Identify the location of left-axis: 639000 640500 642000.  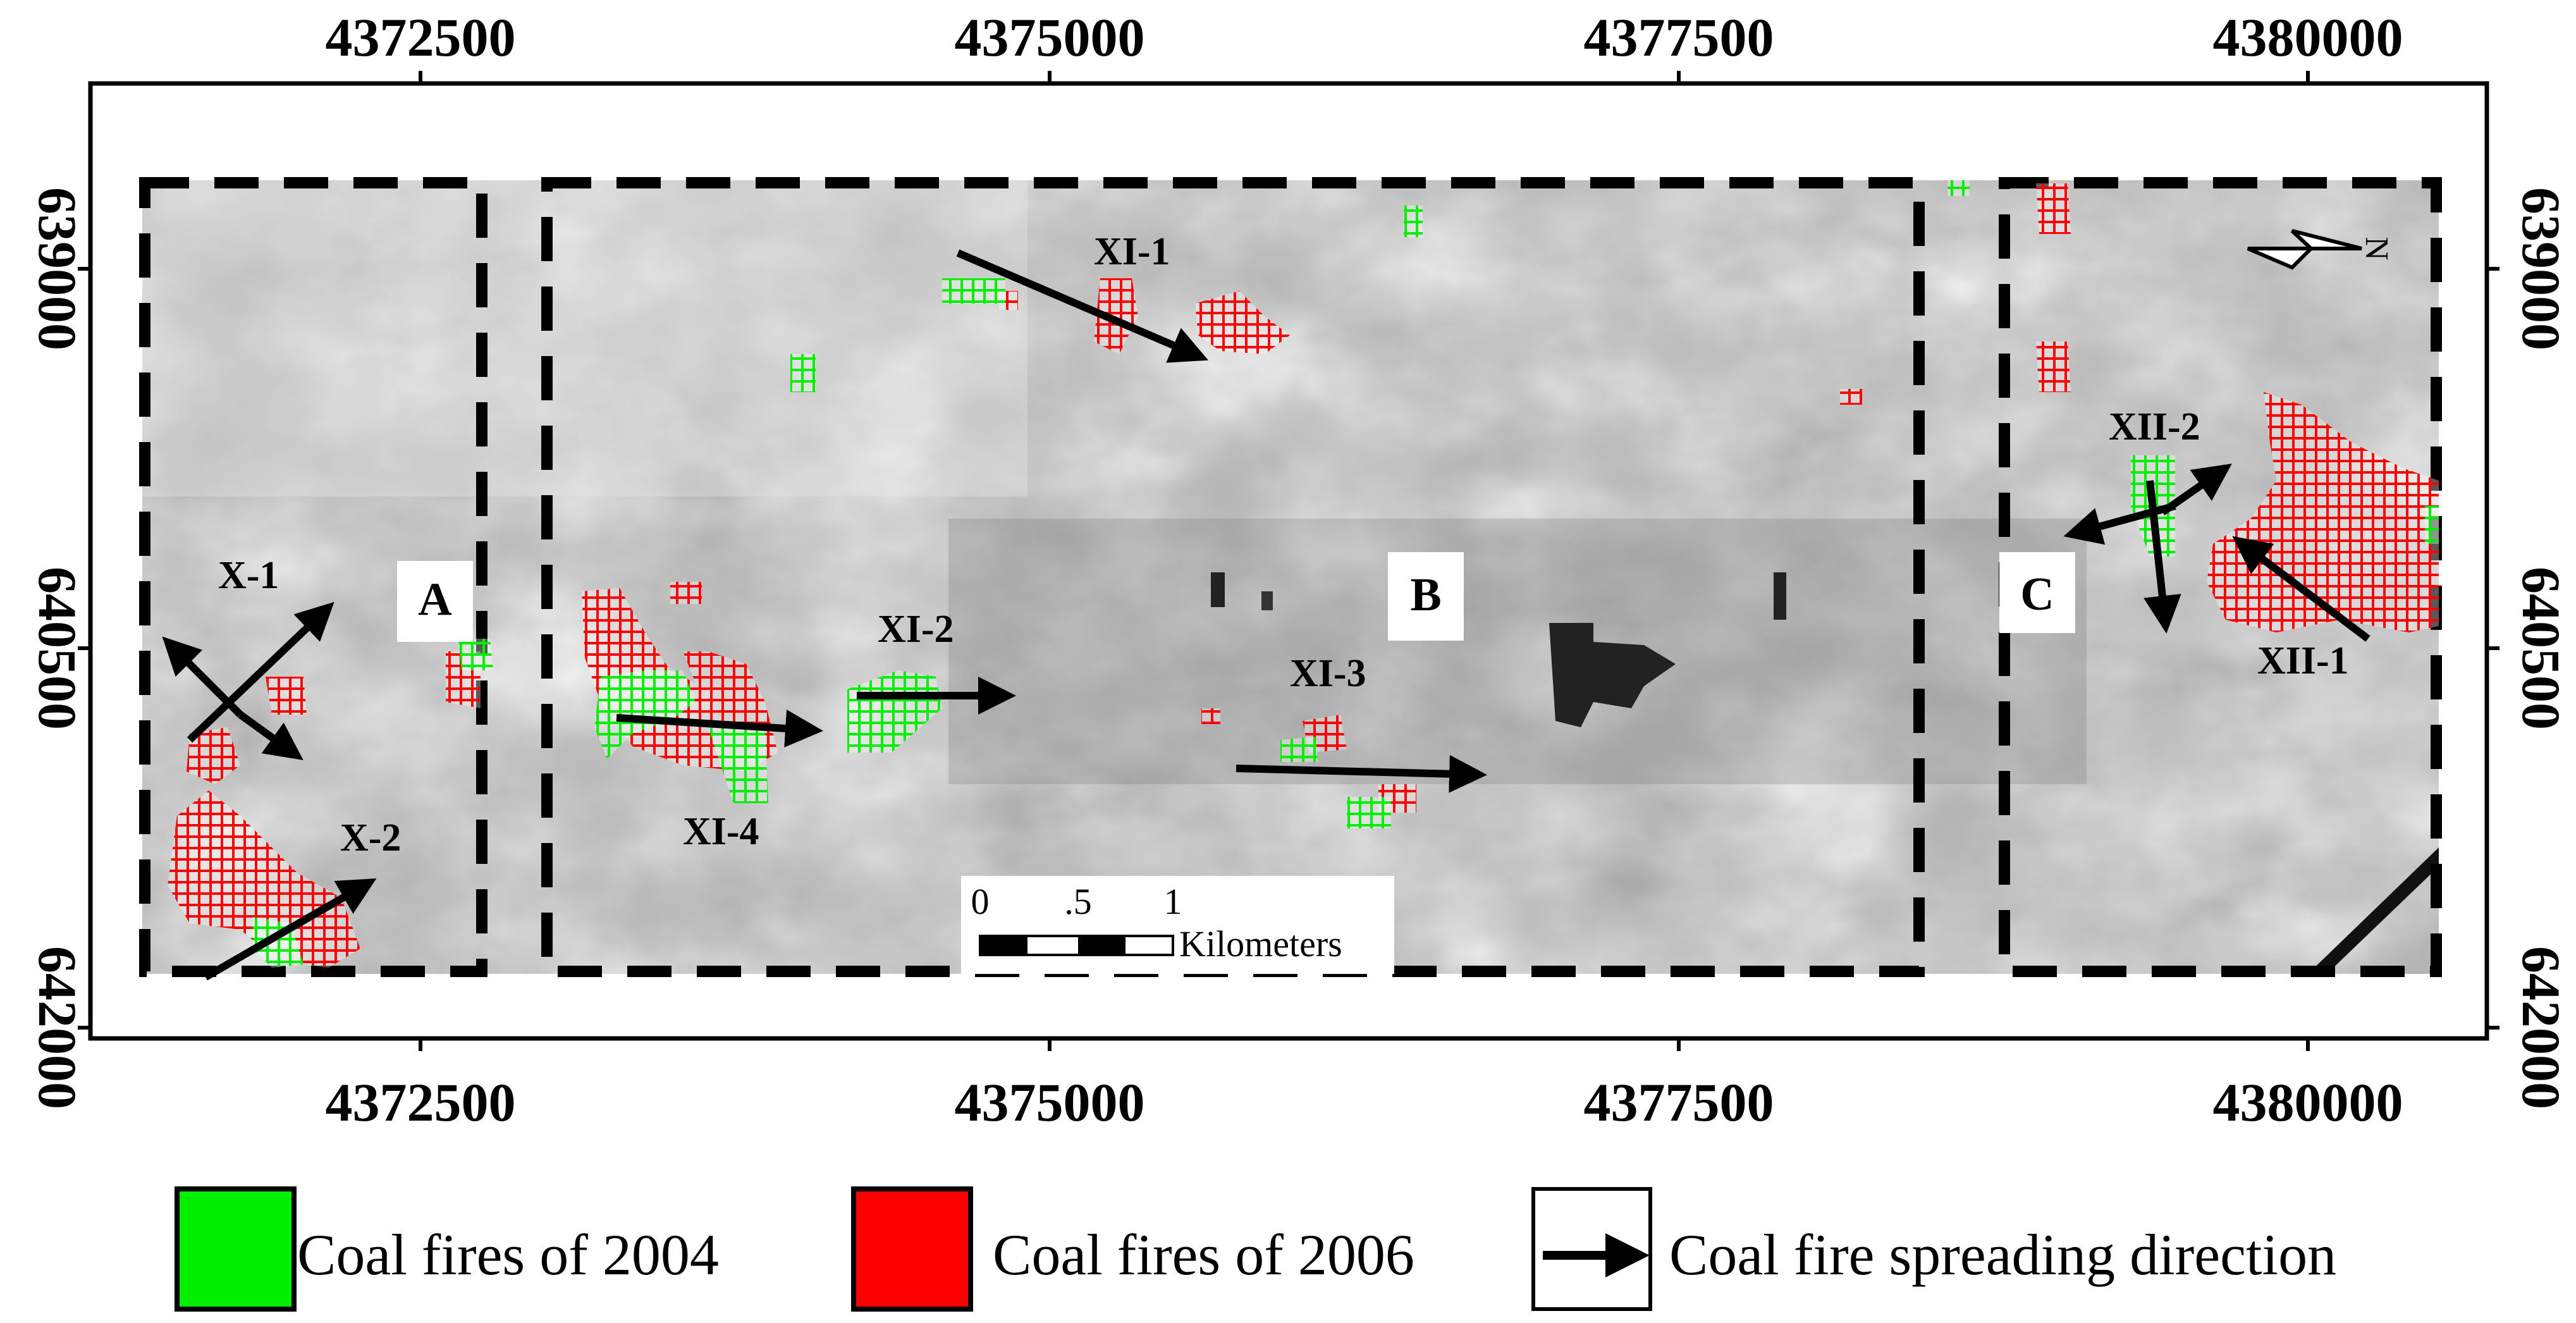
(57, 648).